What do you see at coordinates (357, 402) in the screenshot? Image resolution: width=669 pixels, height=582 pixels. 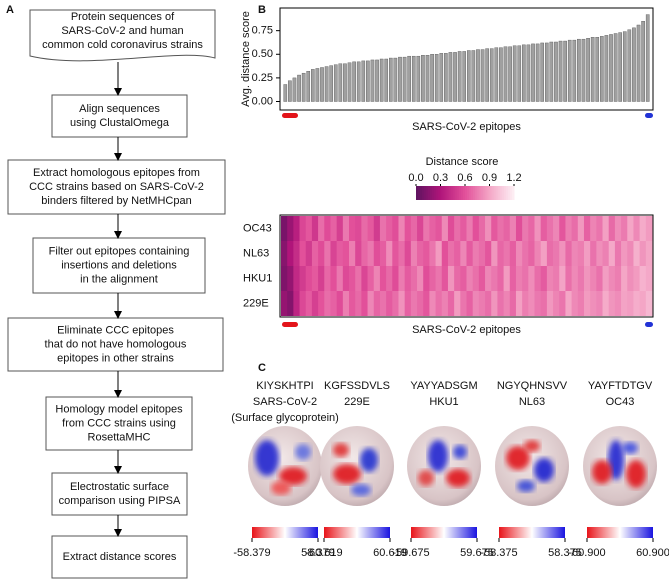 I see `structure-label: 229E` at bounding box center [357, 402].